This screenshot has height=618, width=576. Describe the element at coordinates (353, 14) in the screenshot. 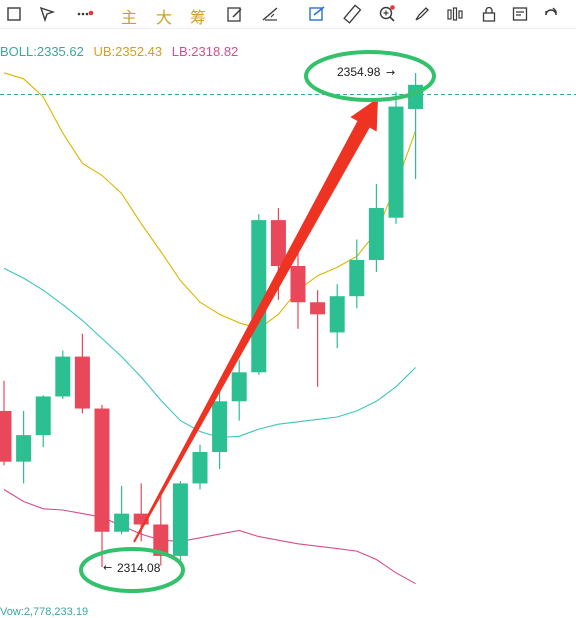

I see `ruler-icon` at that location.